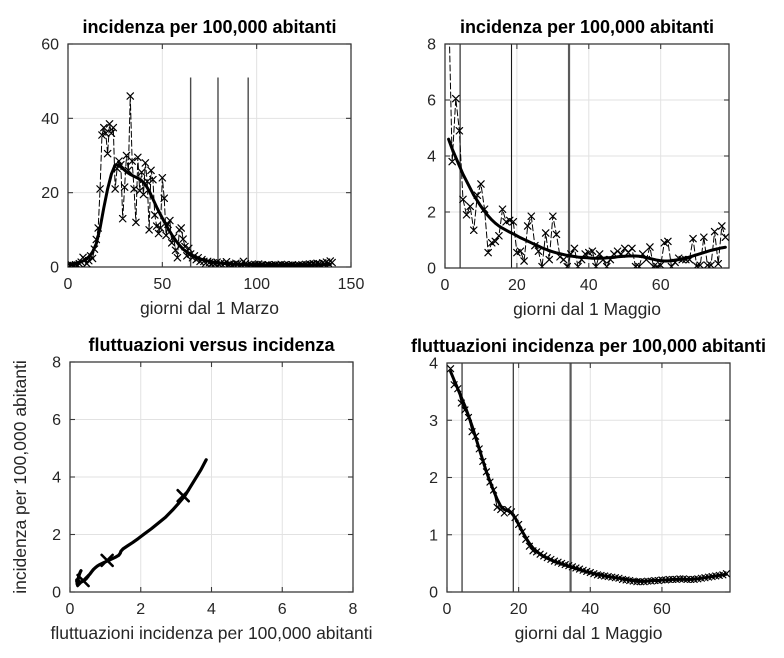 Image resolution: width=784 pixels, height=658 pixels. What do you see at coordinates (140, 609) in the screenshot?
I see `x-tick-label: 2` at bounding box center [140, 609].